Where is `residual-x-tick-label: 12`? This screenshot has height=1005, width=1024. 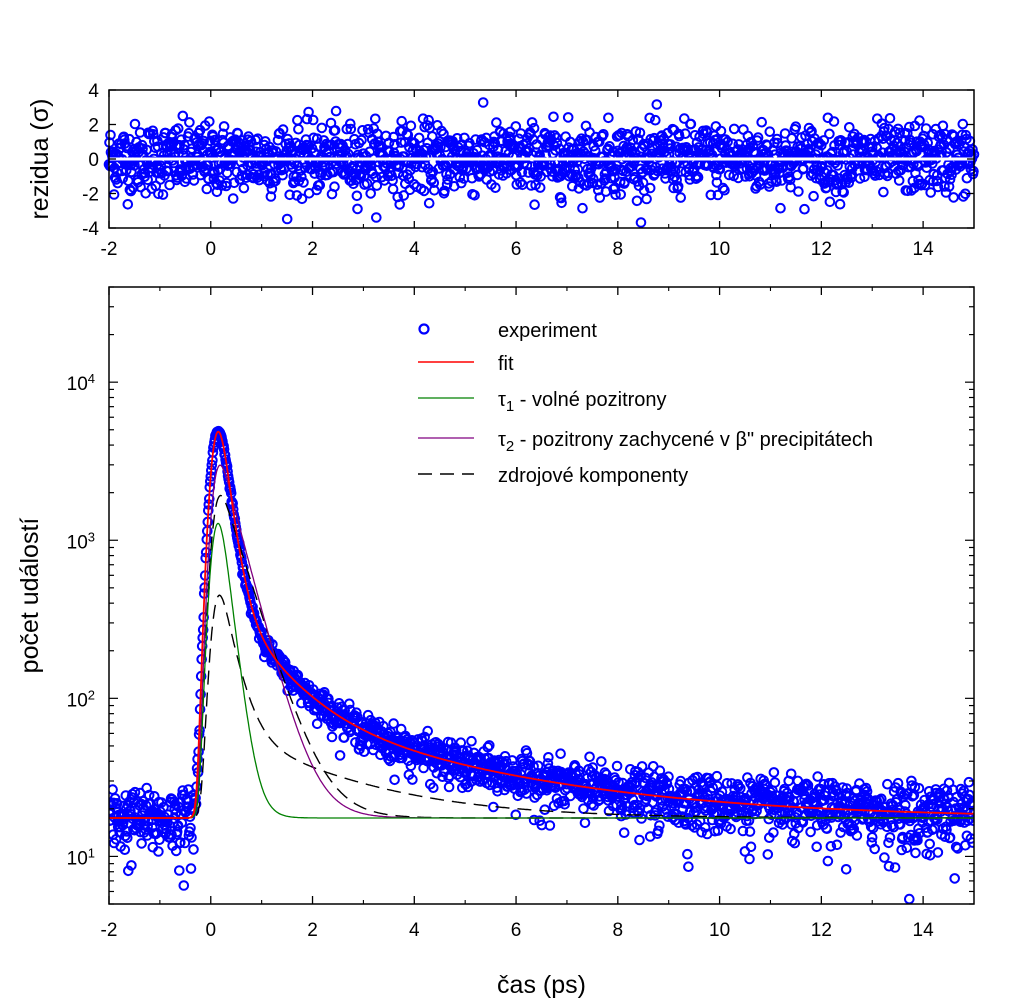 residual-x-tick-label: 12 is located at coordinates (821, 249).